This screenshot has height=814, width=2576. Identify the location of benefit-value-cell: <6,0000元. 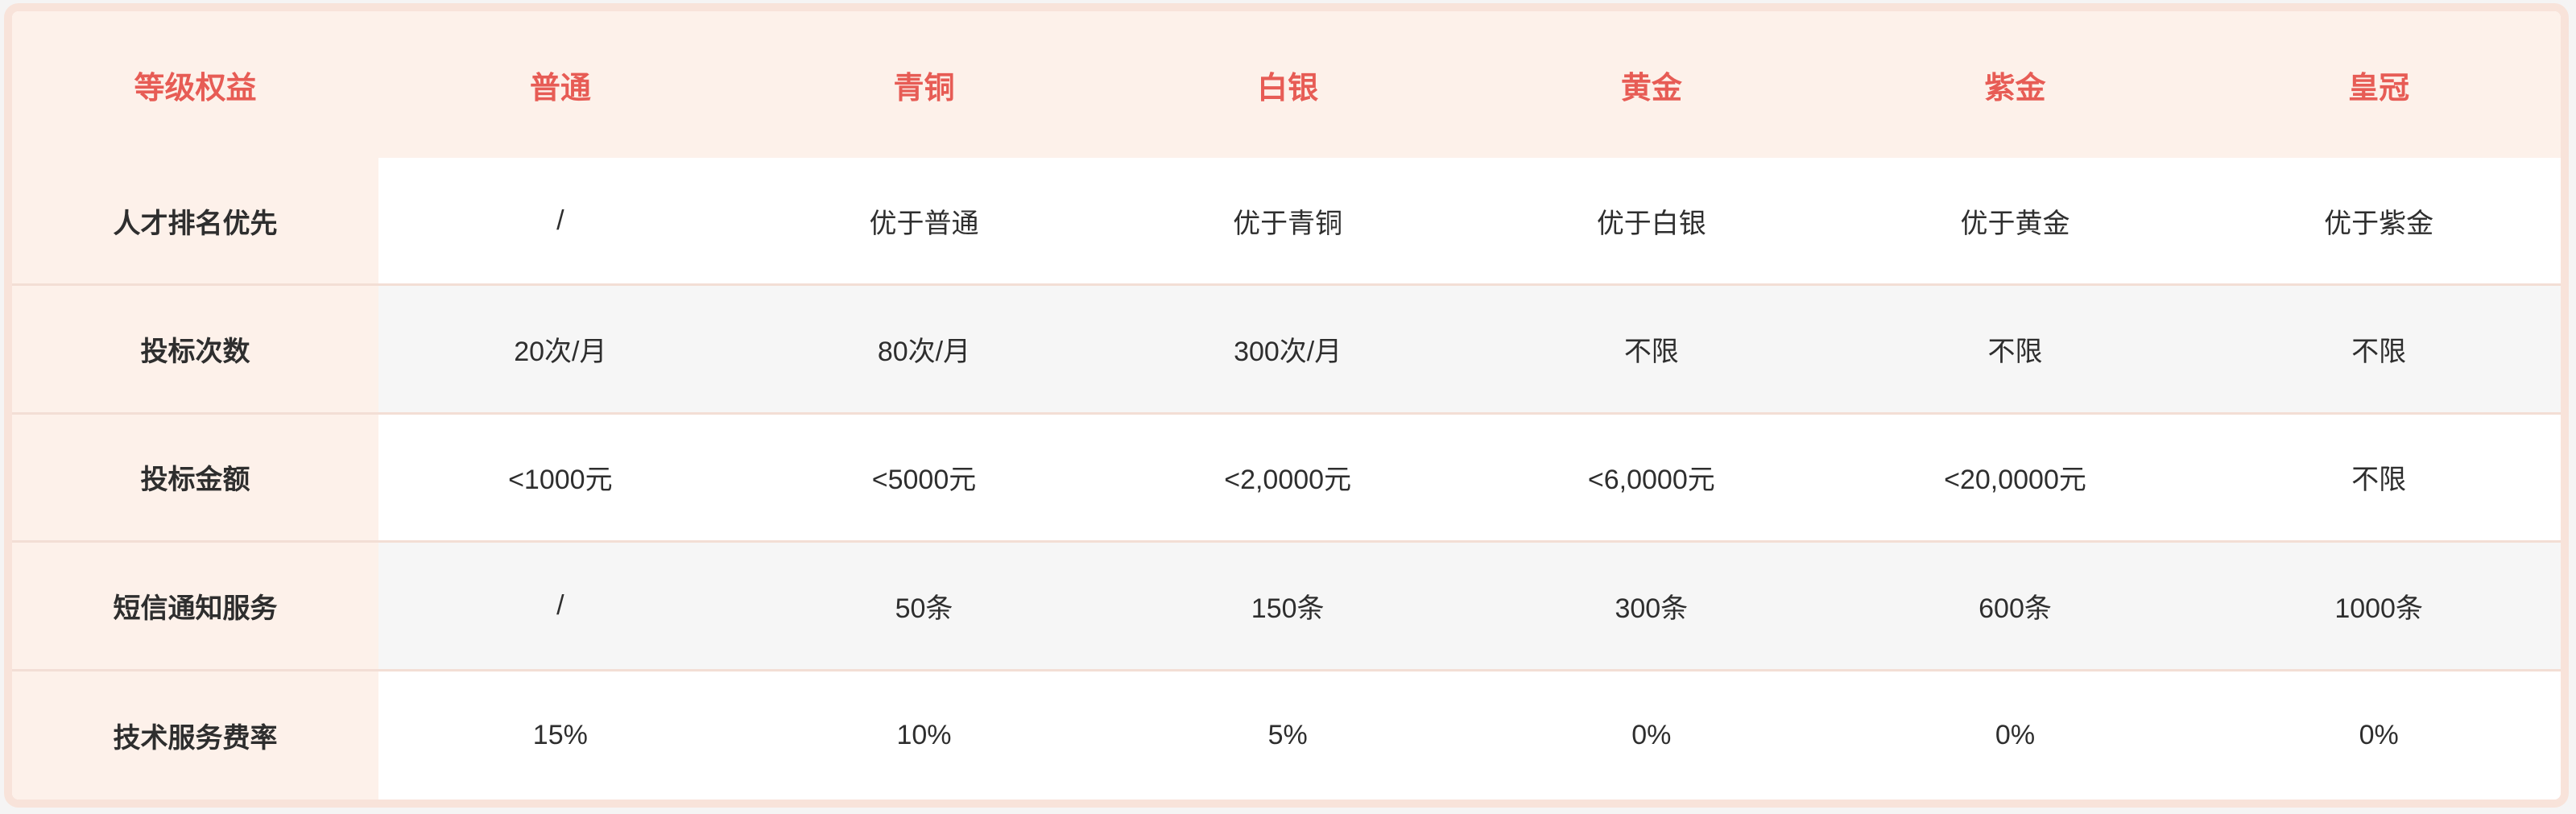
(1651, 478).